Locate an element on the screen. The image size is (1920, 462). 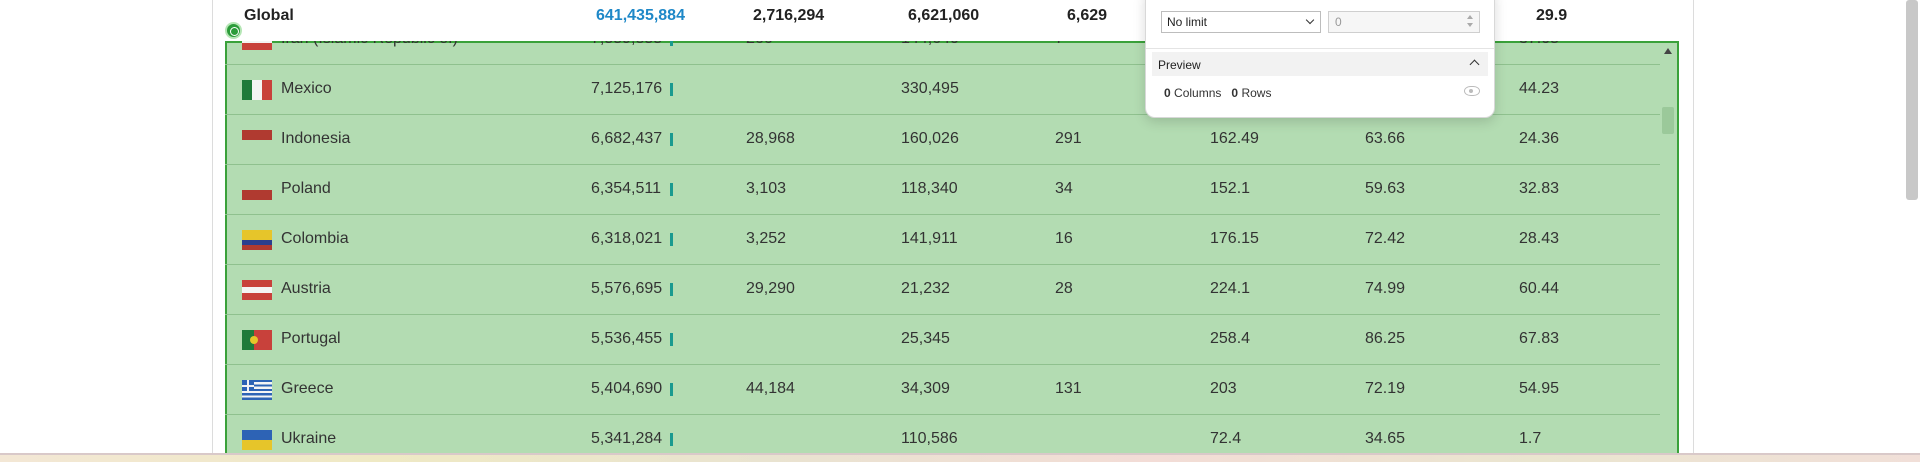
limit-extraction-select: No limit is located at coordinates (1241, 22).